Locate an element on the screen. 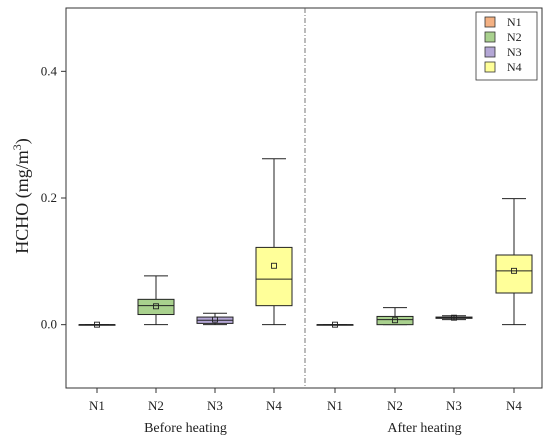 The height and width of the screenshot is (443, 550). y-axis-title: HCHO (mg/m3) is located at coordinates (21, 196).